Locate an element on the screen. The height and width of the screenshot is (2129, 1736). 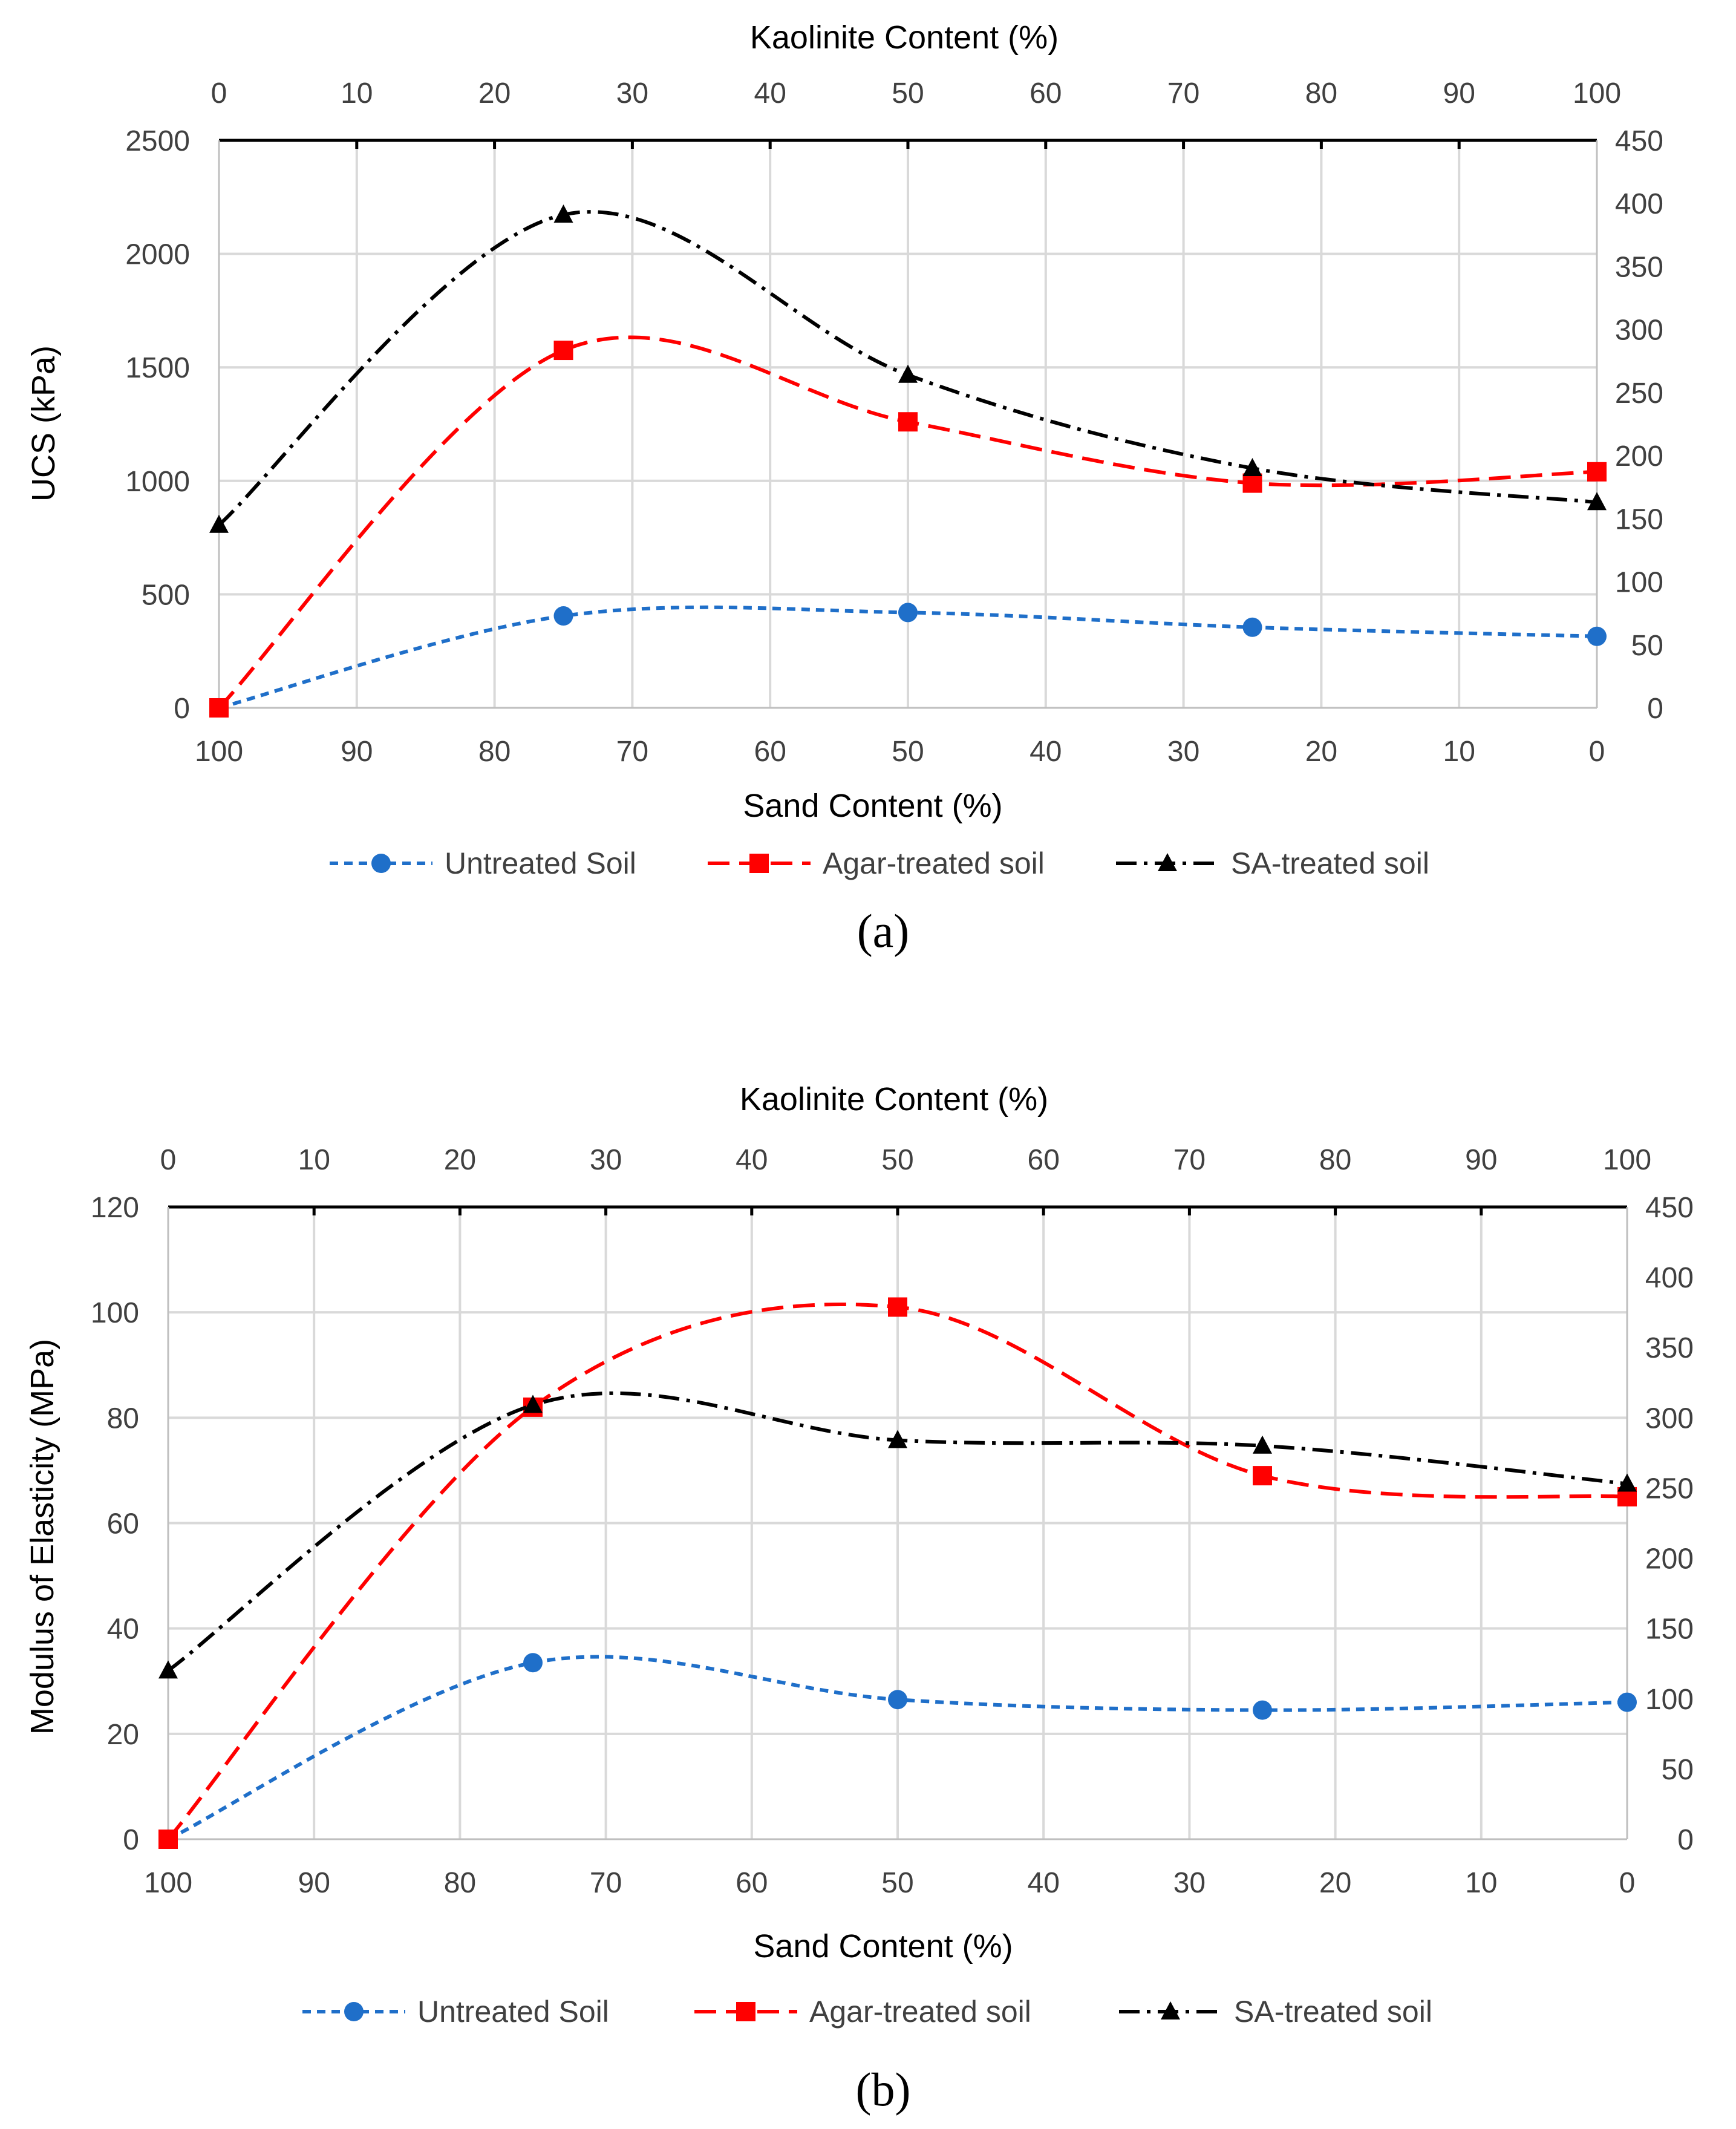
chart-a-x2-tick: 70 is located at coordinates (1183, 93).